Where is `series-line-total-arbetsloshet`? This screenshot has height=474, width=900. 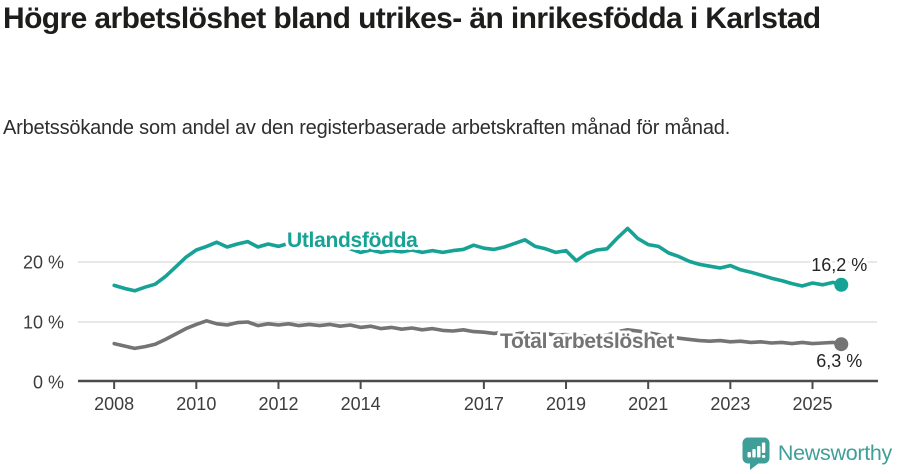
series-line-total-arbetsloshet is located at coordinates (478, 334).